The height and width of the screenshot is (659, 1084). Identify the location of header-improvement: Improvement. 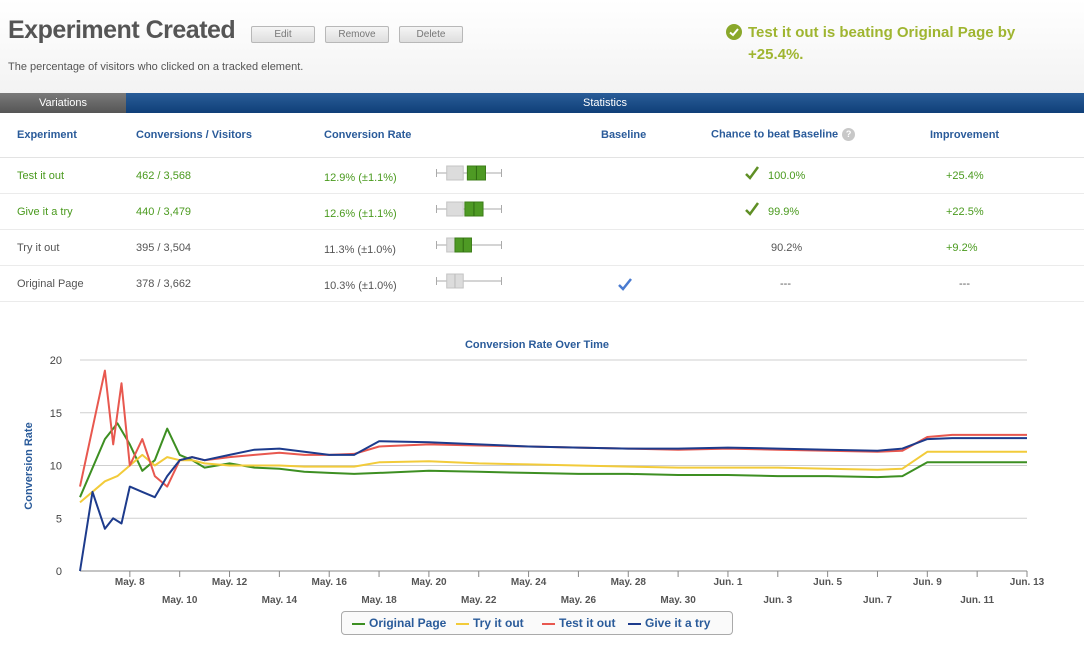
(965, 135).